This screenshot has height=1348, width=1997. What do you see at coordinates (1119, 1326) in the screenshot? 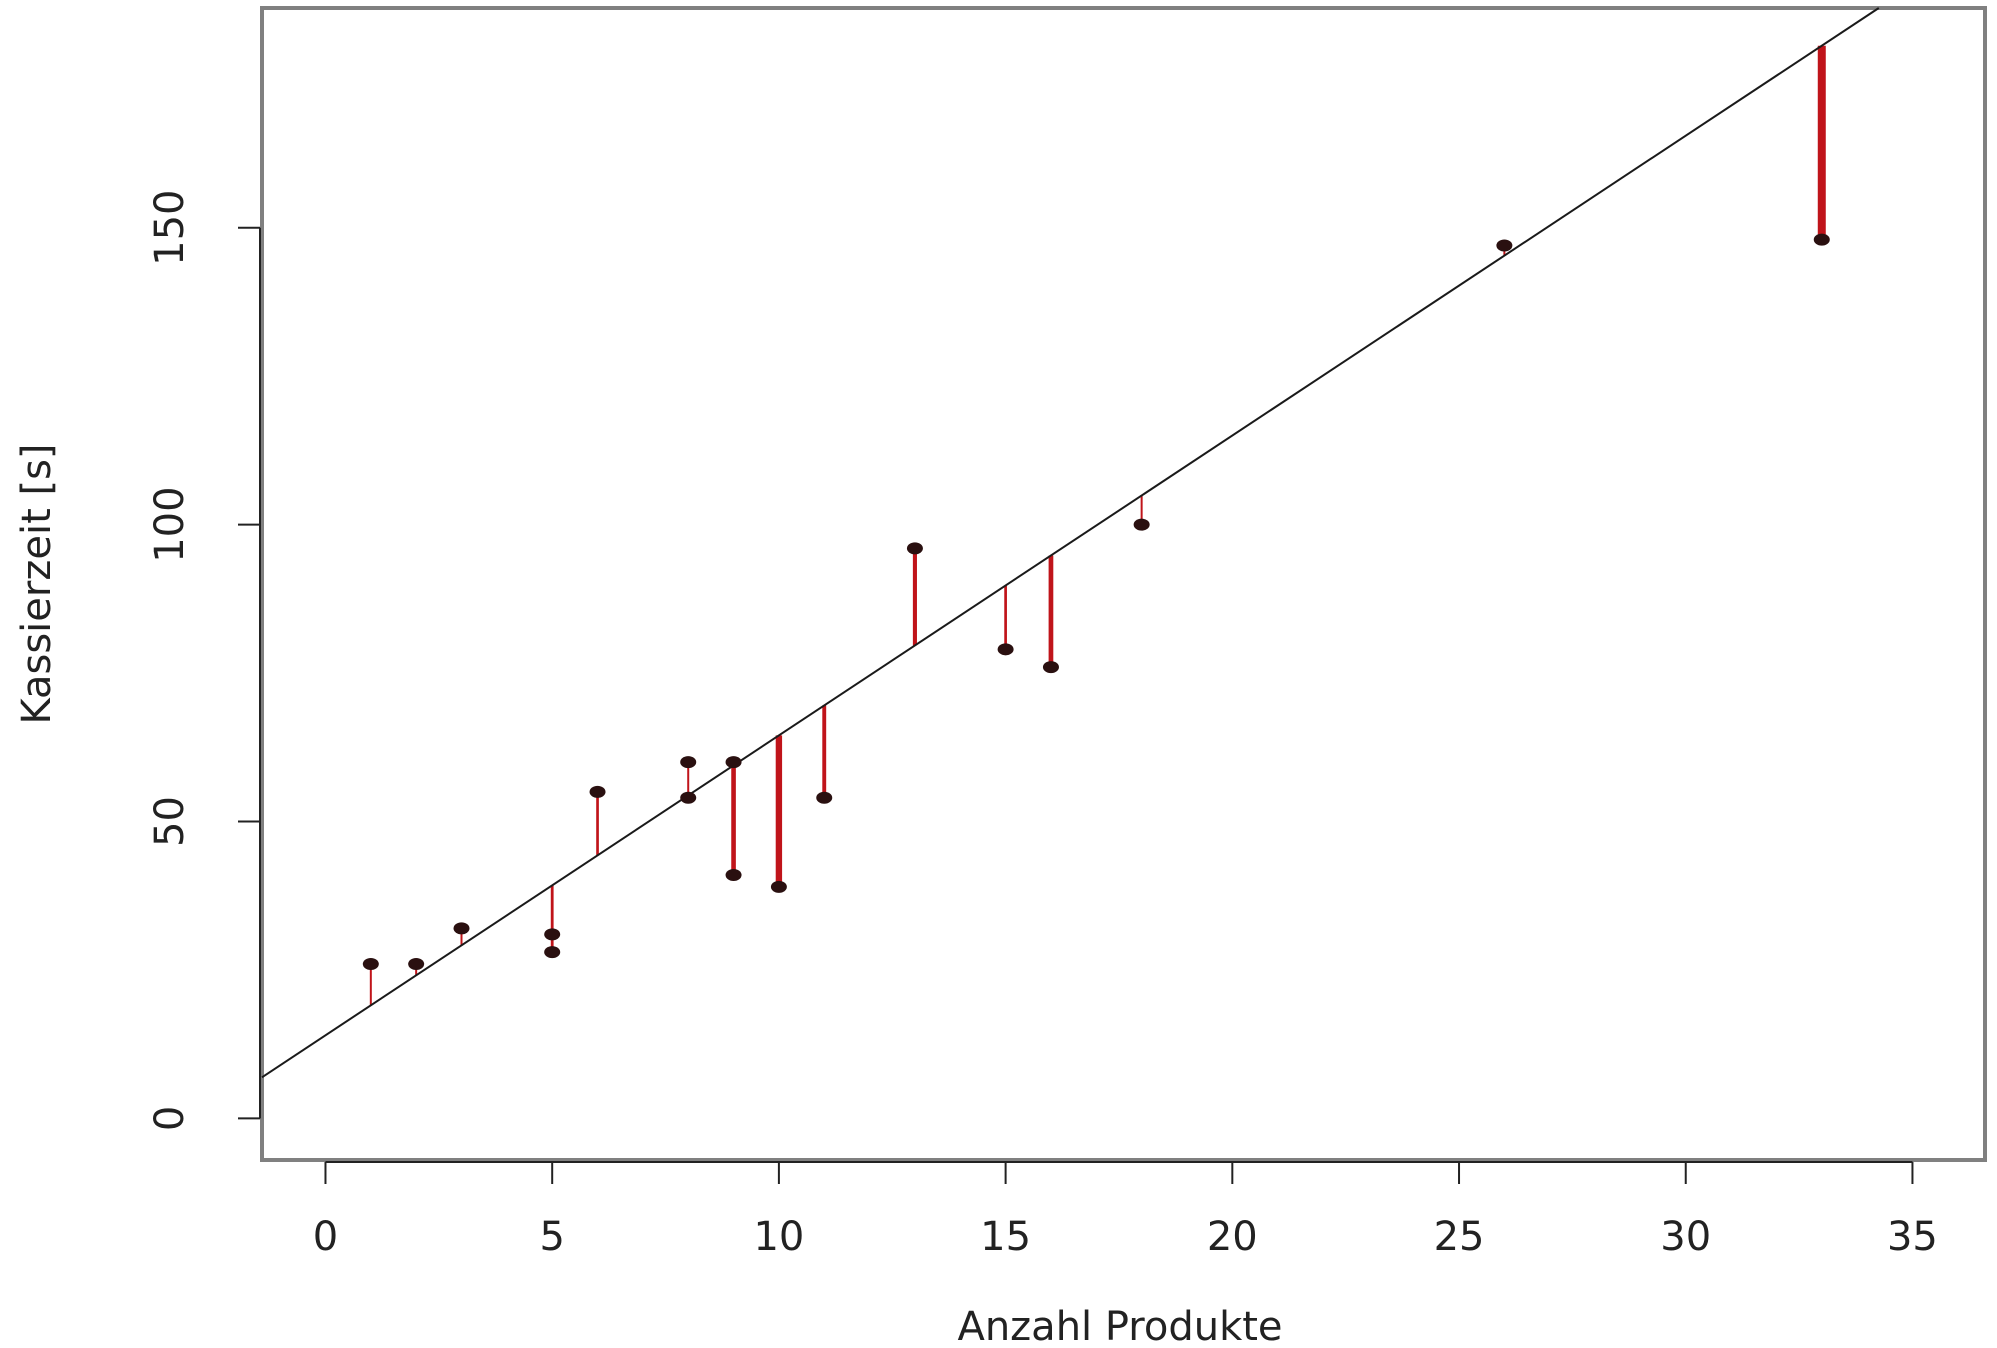
I see `x-axis-label: Anzahl Produkte` at bounding box center [1119, 1326].